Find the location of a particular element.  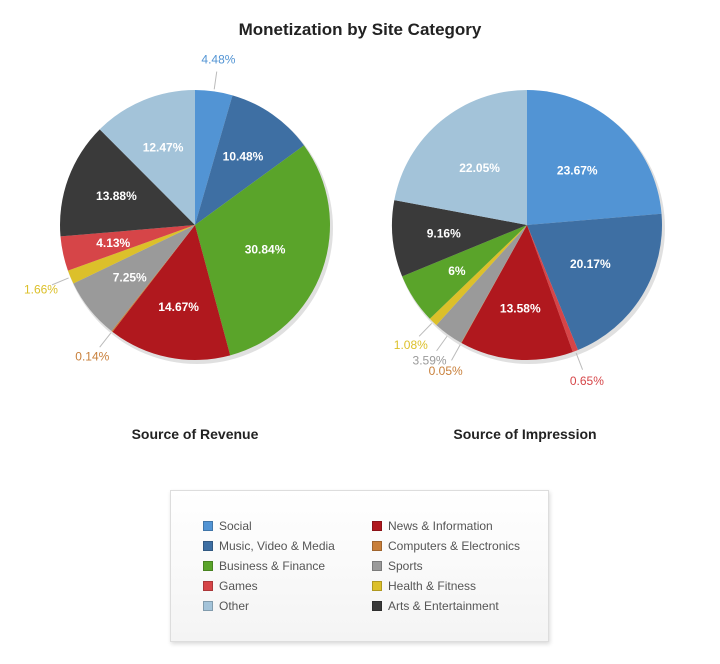

legend-item: Games is located at coordinates (230, 586).